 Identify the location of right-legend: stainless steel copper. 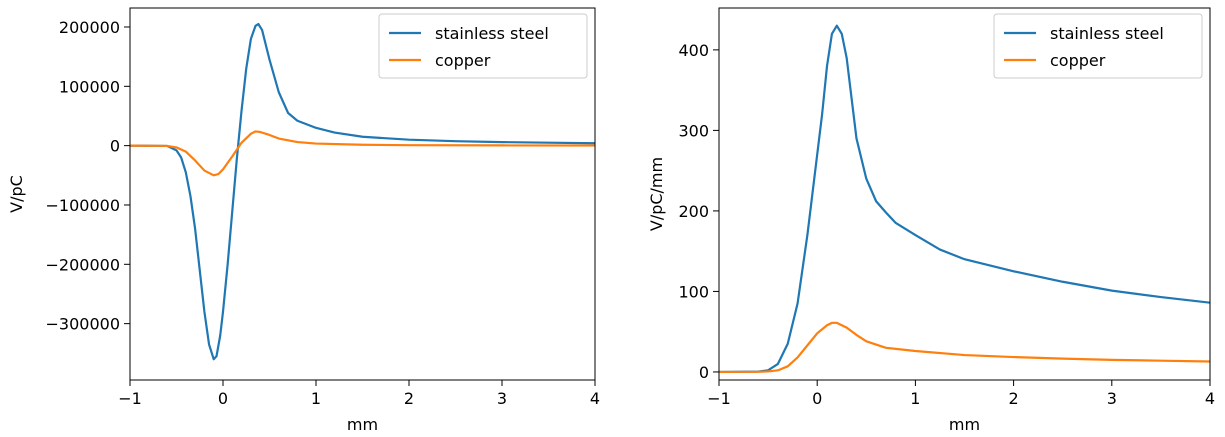
(1098, 46).